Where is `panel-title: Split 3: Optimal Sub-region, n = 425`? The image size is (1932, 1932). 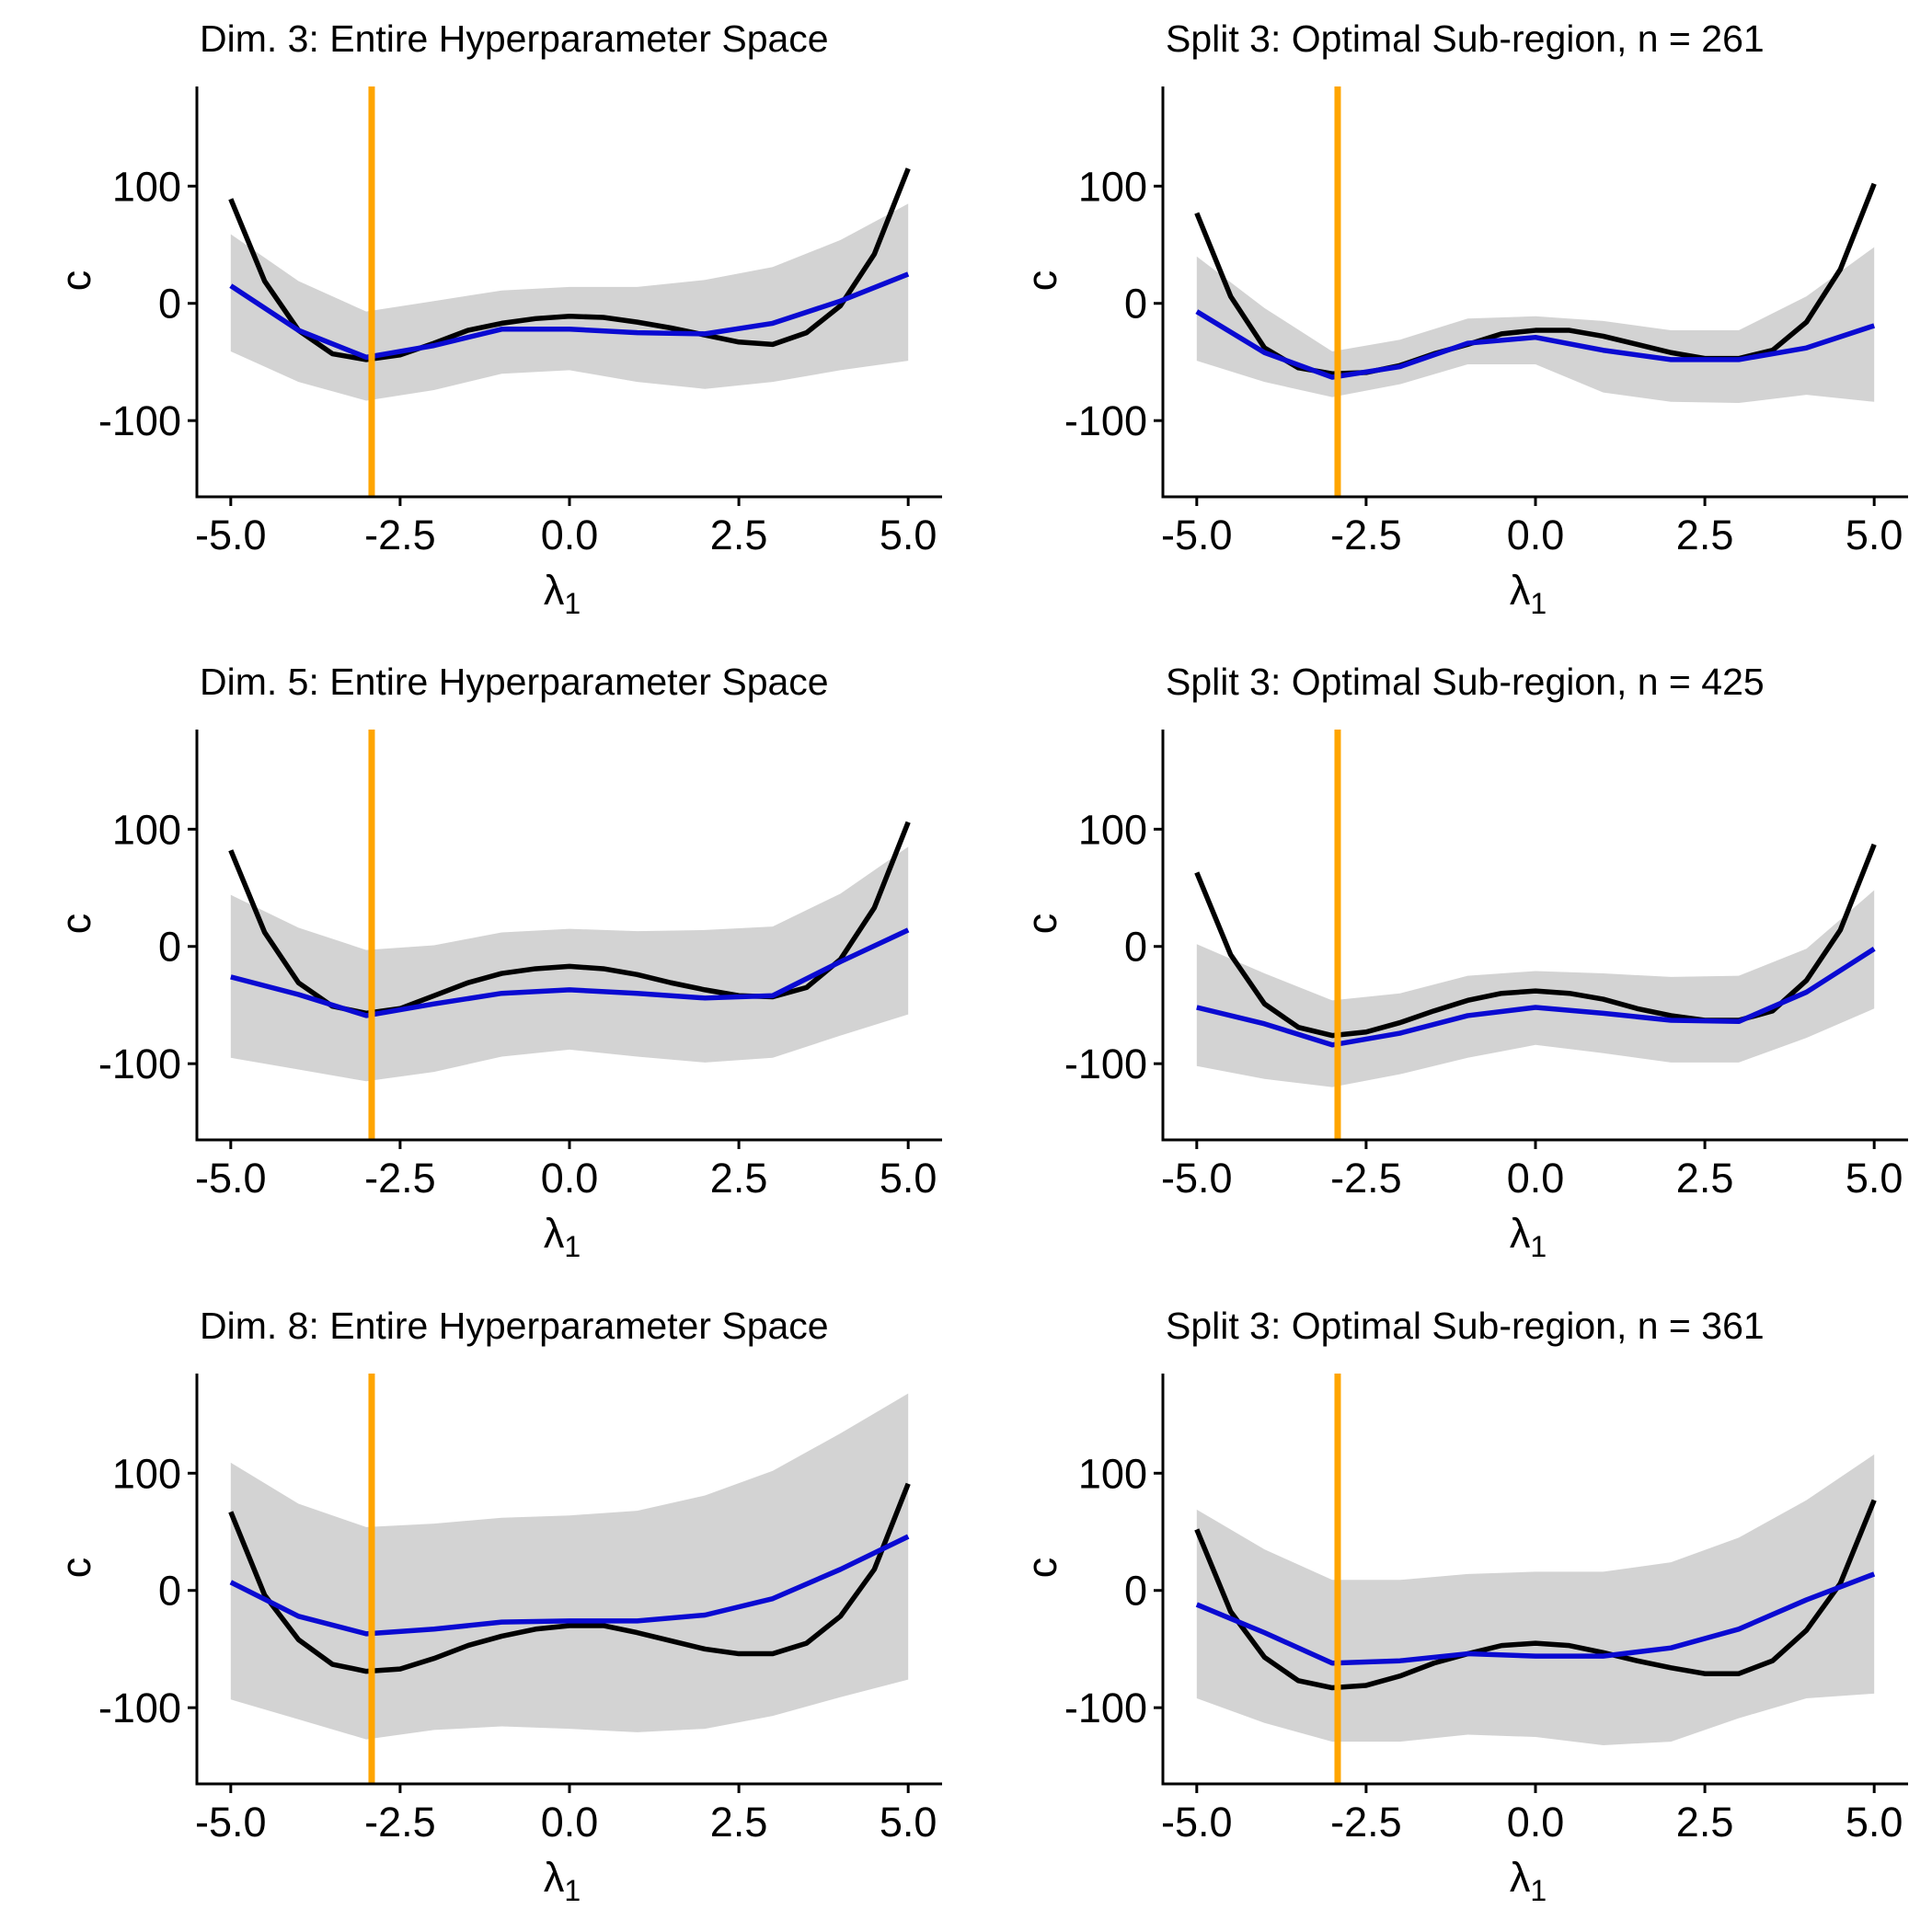
panel-title: Split 3: Optimal Sub-region, n = 425 is located at coordinates (1465, 682).